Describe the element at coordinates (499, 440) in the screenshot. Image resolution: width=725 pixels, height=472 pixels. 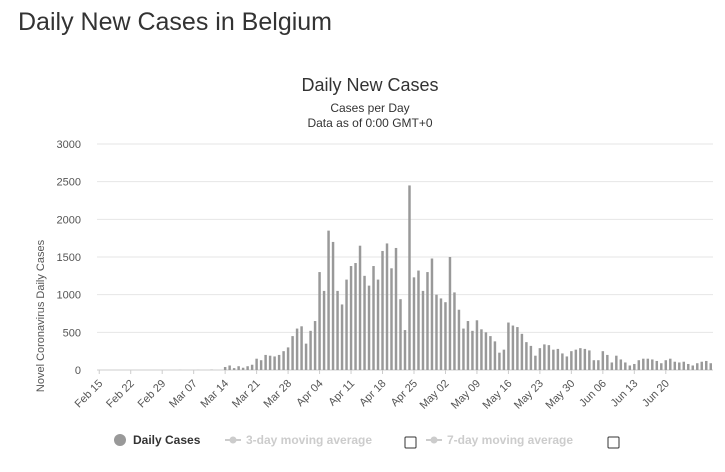
I see `legend-item-7day-average: 7-day moving average` at that location.